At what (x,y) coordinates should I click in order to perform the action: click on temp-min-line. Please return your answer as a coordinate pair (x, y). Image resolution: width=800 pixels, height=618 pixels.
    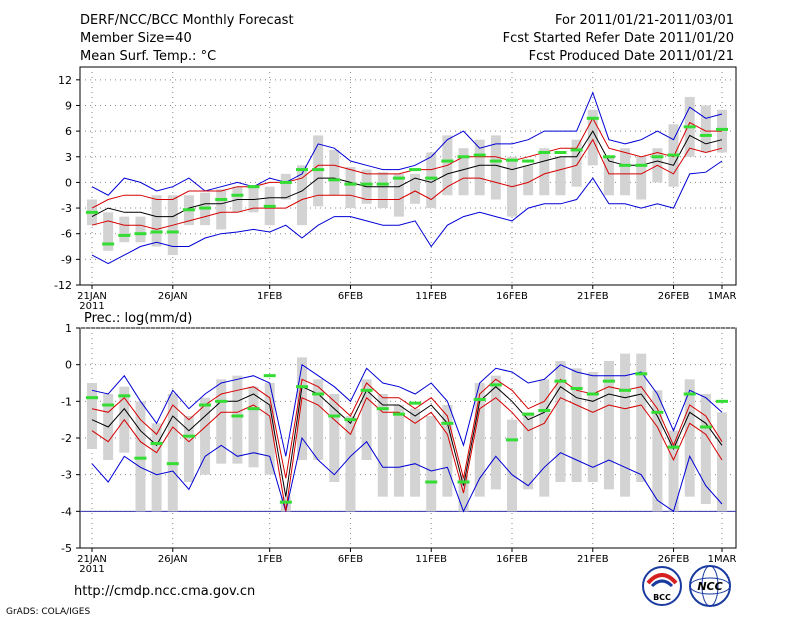
    Looking at the image, I should click on (407, 212).